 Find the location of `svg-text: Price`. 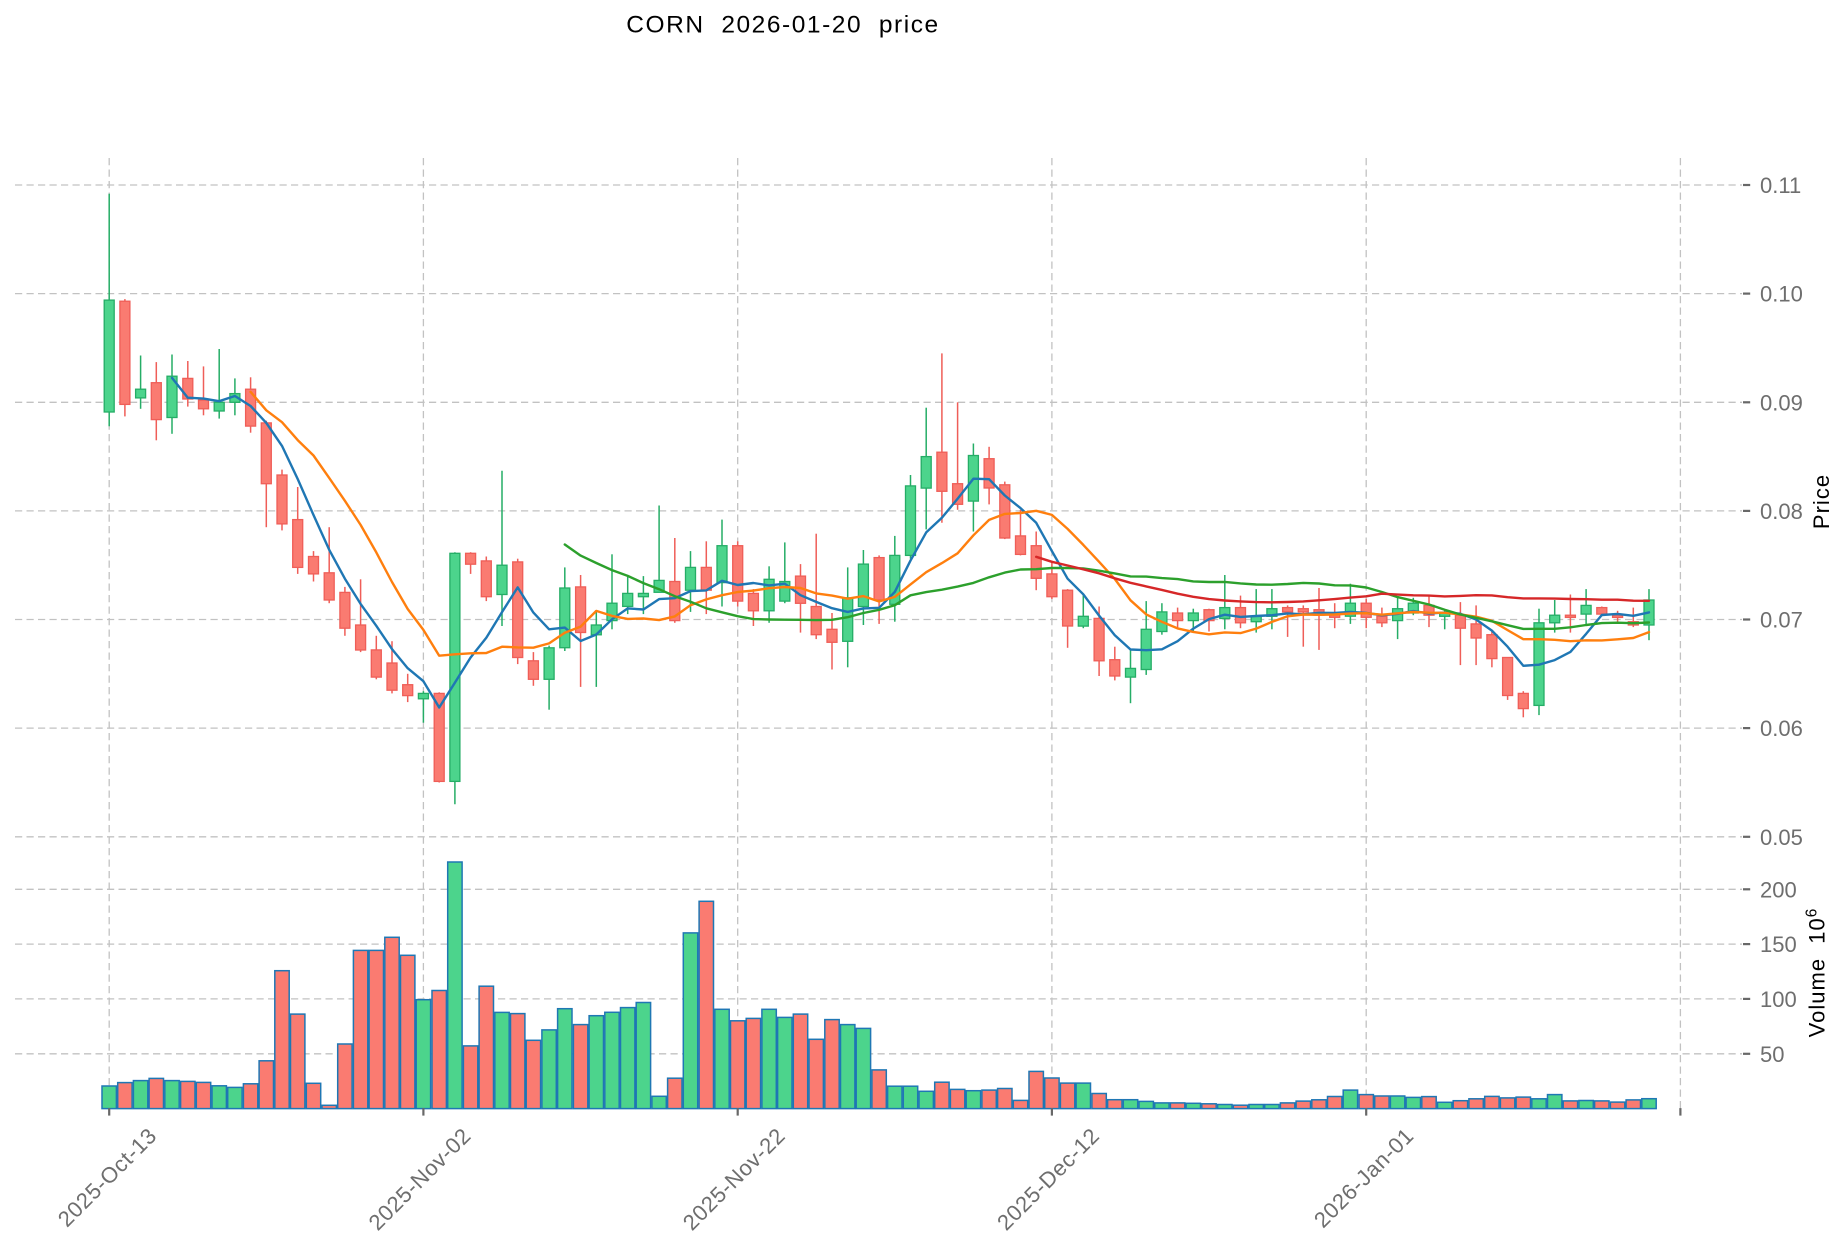

svg-text: Price is located at coordinates (1821, 501).